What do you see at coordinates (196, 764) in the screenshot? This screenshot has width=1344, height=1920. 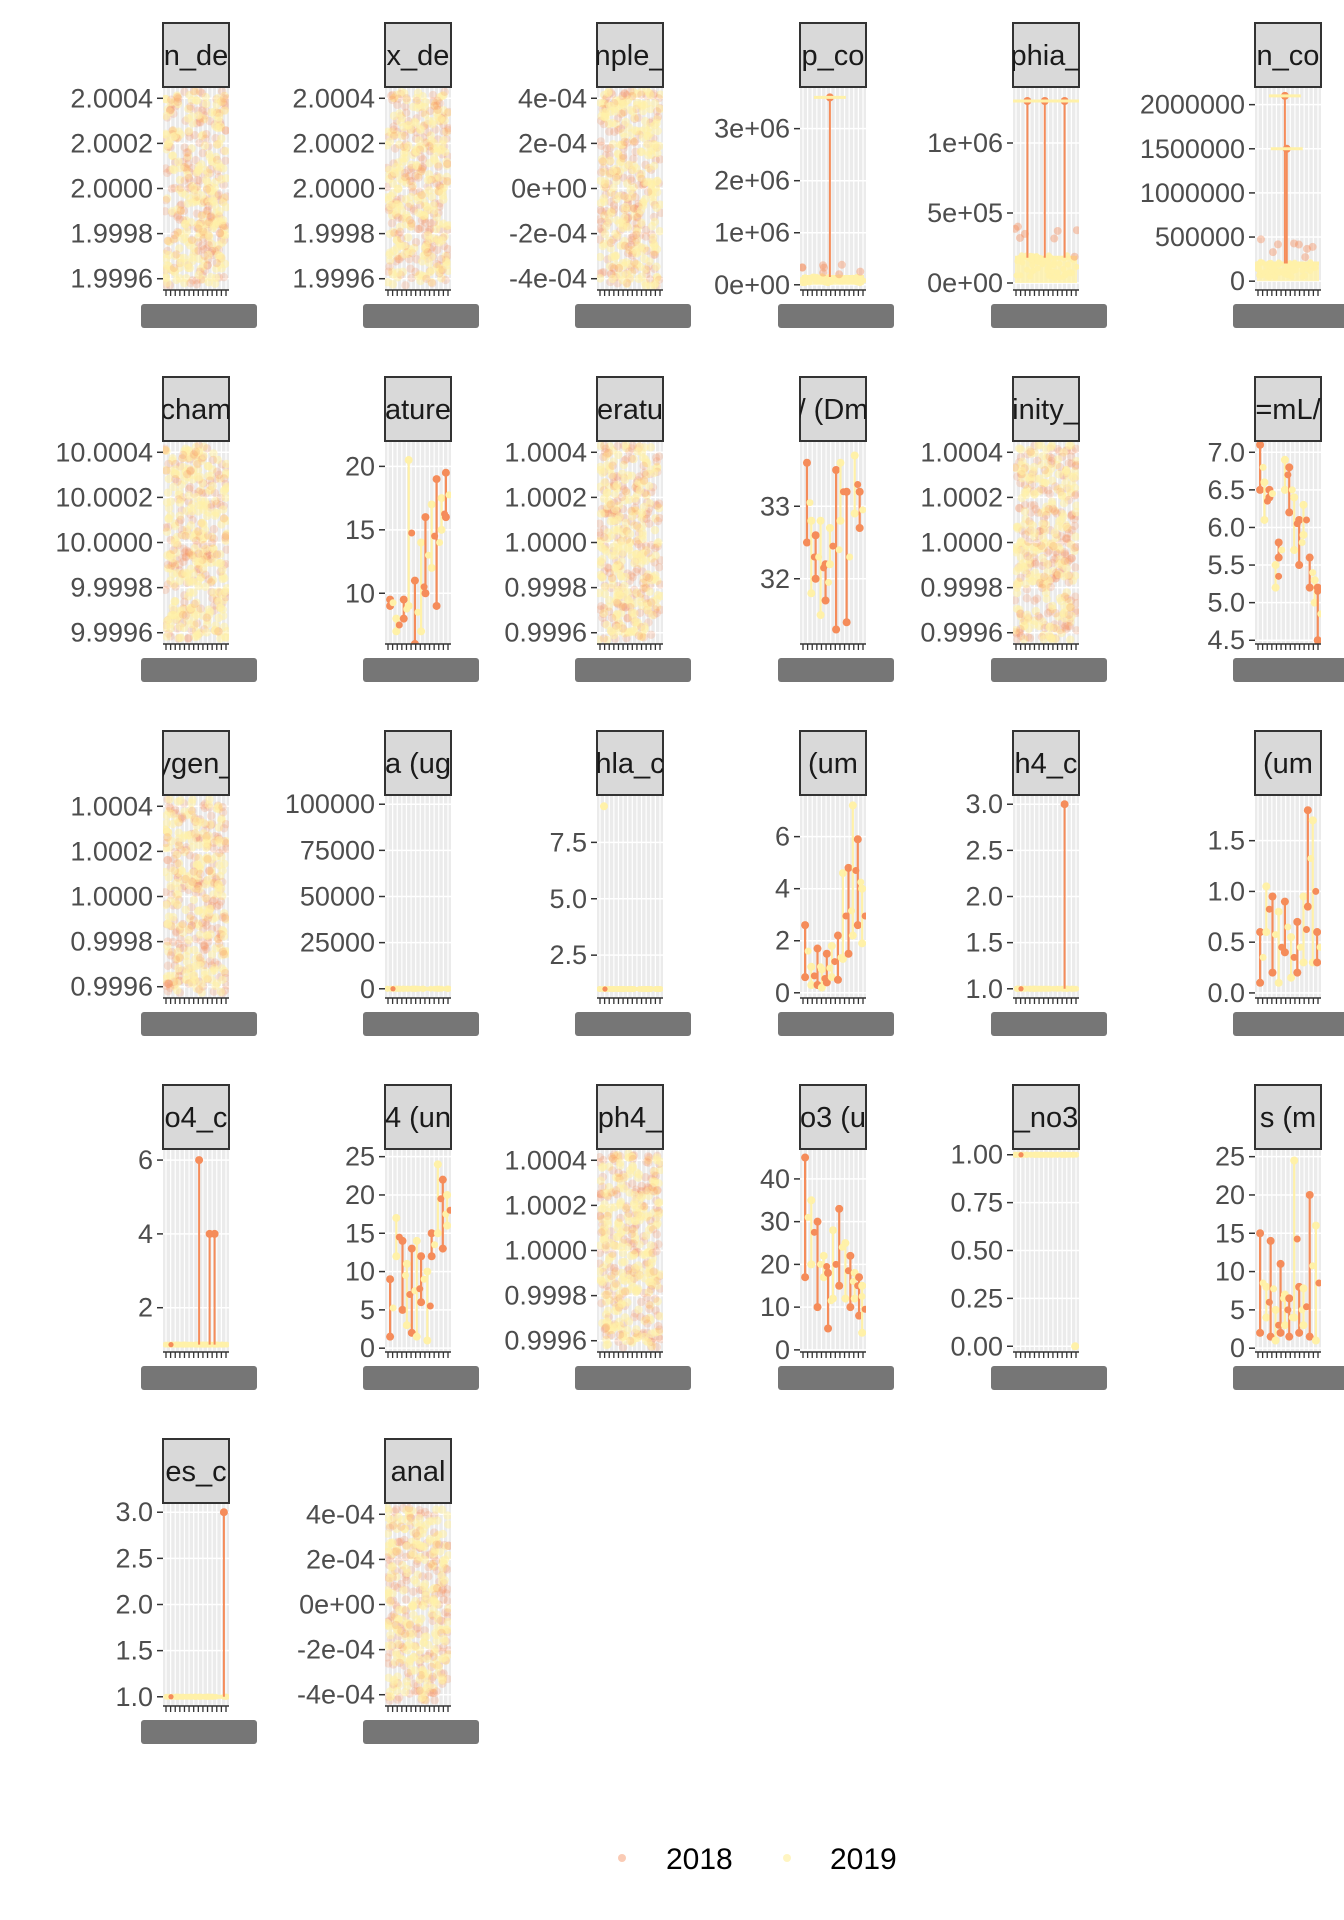 I see `facet-title: ygen_` at bounding box center [196, 764].